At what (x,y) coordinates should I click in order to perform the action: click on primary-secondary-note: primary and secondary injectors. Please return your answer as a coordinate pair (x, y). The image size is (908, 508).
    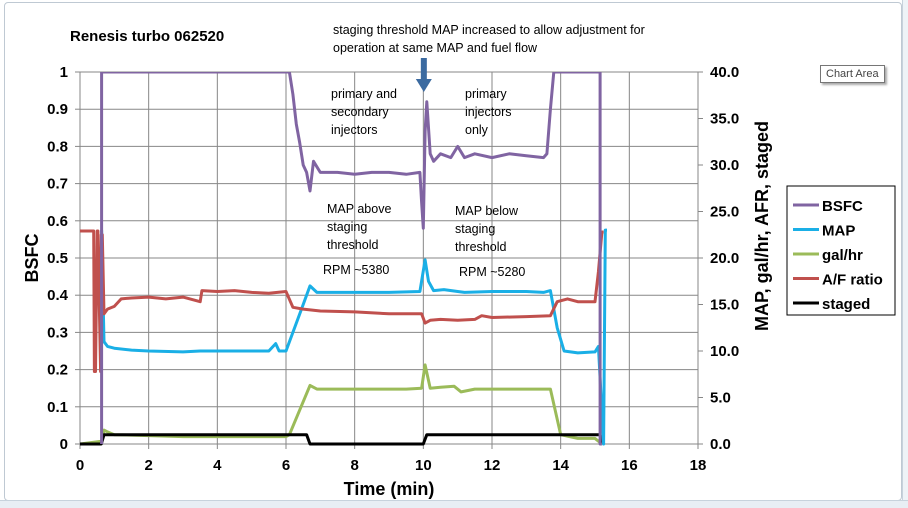
    Looking at the image, I should click on (364, 112).